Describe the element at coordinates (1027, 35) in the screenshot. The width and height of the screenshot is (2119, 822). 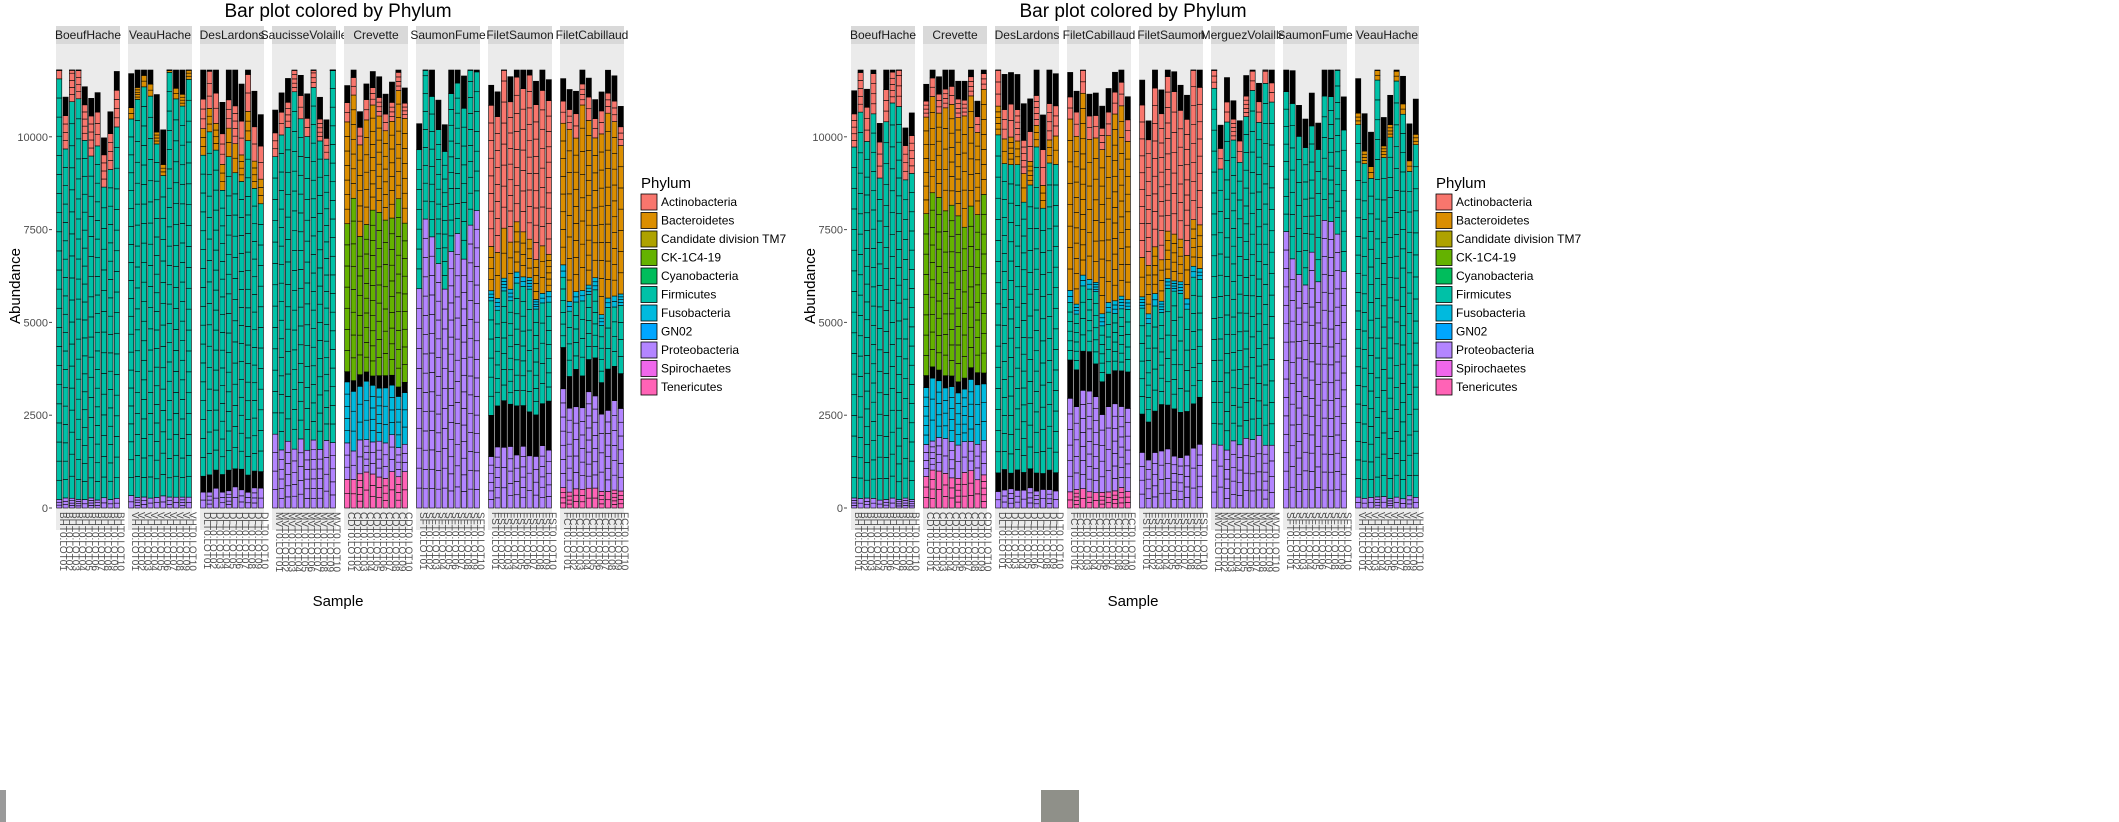
I see `facet-strip-label: DesLardons` at that location.